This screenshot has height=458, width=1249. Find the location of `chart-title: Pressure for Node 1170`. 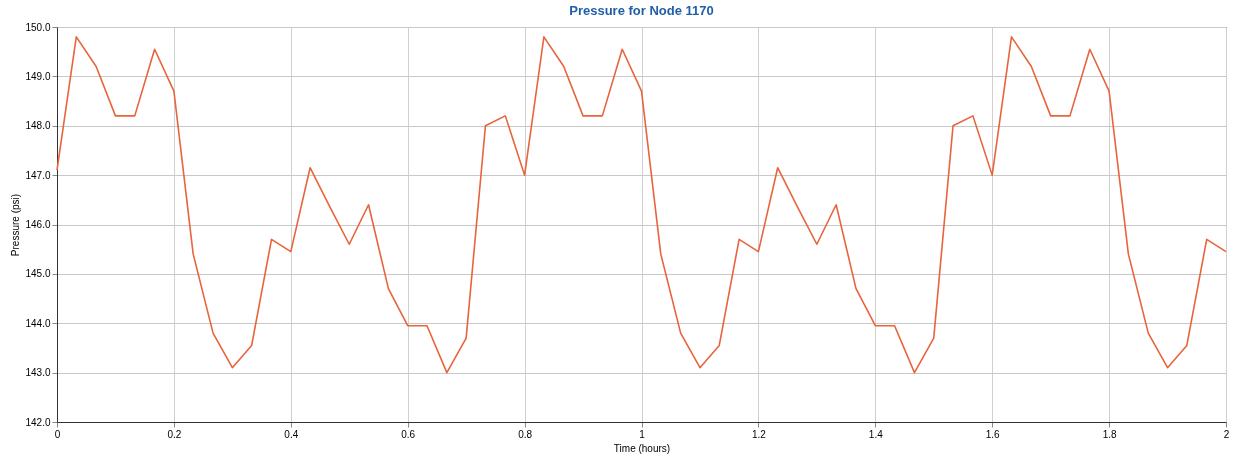

chart-title: Pressure for Node 1170 is located at coordinates (641, 10).